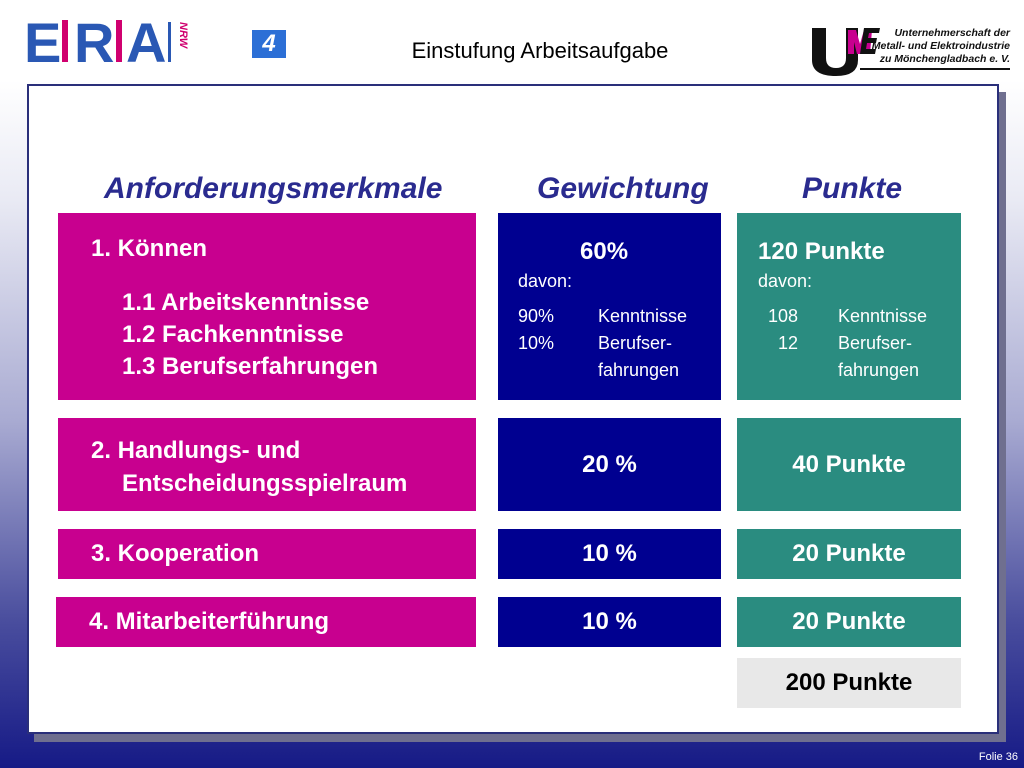 The width and height of the screenshot is (1024, 768). What do you see at coordinates (269, 44) in the screenshot?
I see `slide-number-badge: 4` at bounding box center [269, 44].